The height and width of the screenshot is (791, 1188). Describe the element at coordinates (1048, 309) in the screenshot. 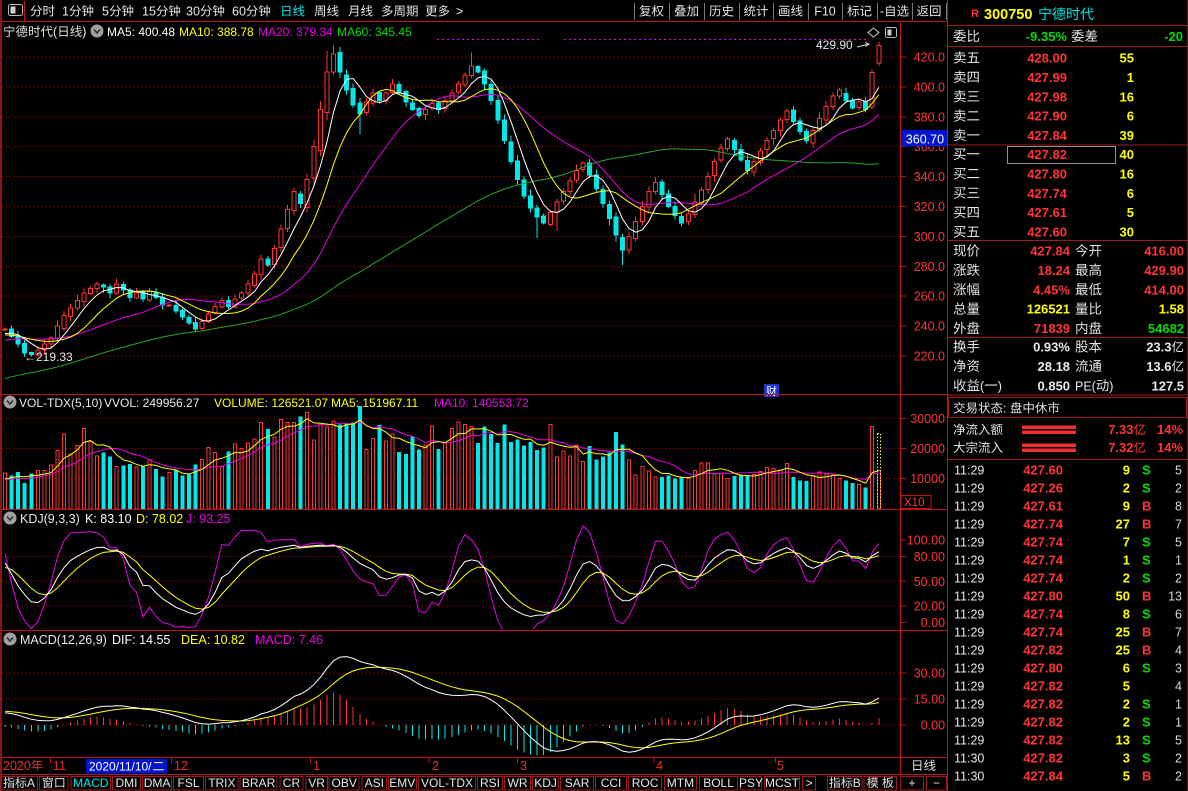

I see `svg-text: 126521` at that location.